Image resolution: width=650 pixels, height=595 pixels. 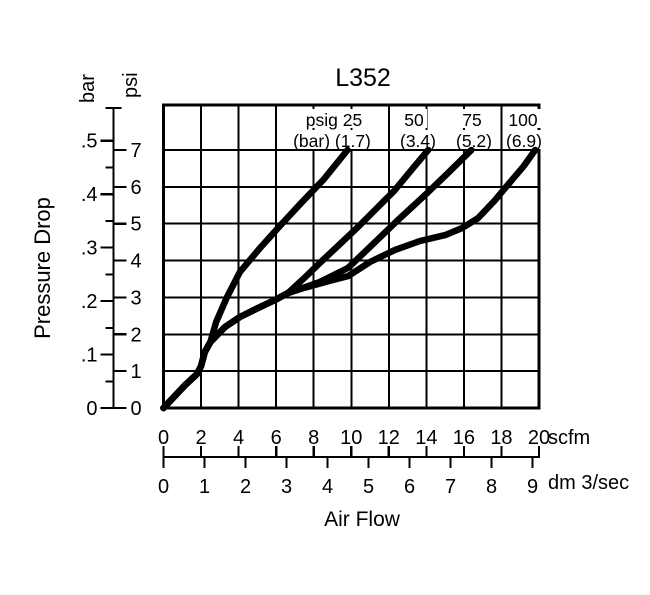 I want to click on scfm-tick-label: 10, so click(x=351, y=438).